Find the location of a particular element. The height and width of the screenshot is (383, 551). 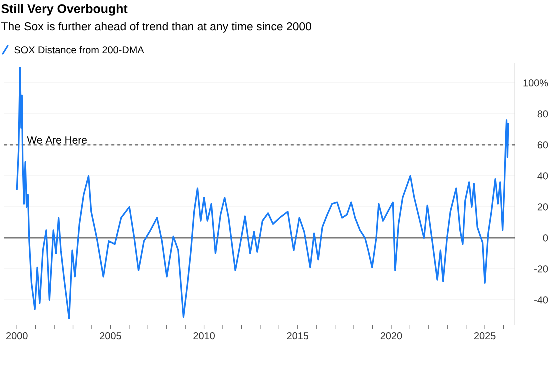

y-tick-label: -40 is located at coordinates (541, 300).